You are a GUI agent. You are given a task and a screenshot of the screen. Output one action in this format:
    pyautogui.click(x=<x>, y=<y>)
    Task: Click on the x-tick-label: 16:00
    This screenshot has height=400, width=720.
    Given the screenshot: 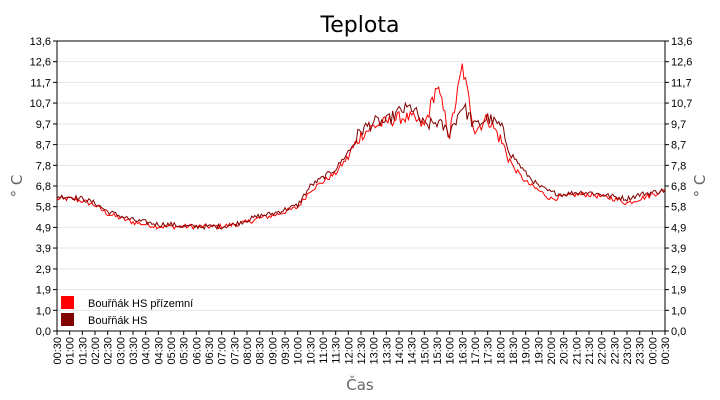 What is the action you would take?
    pyautogui.click(x=451, y=351)
    